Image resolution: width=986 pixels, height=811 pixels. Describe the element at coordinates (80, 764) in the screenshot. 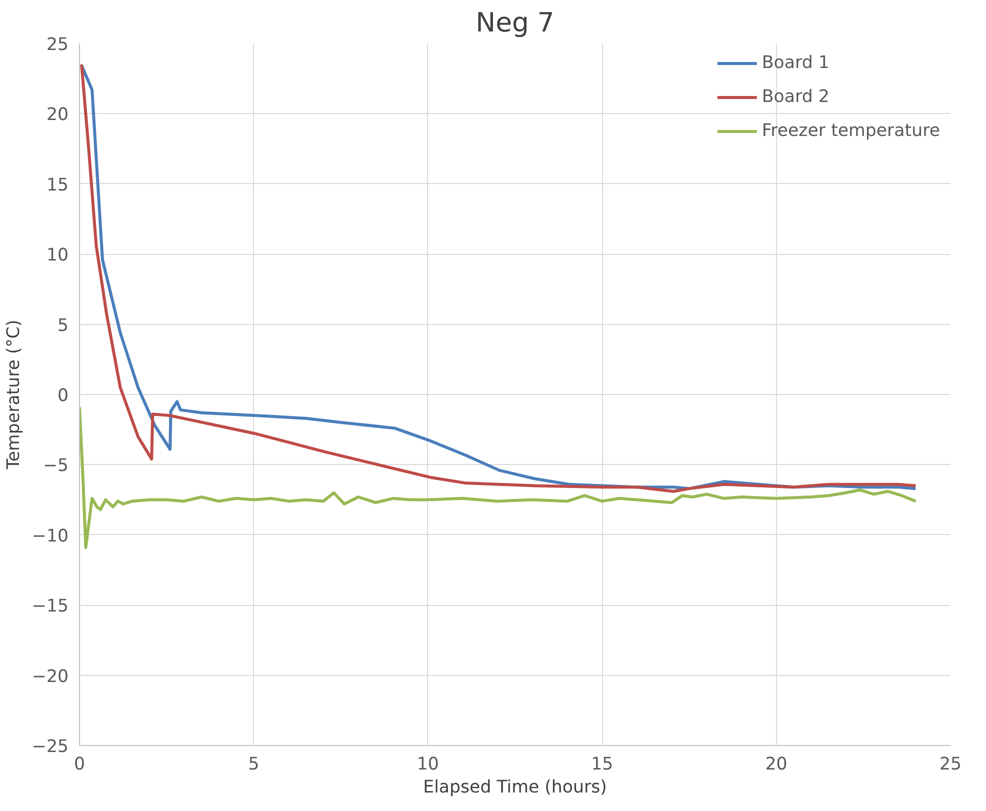

I see `x-tick-label: 0` at that location.